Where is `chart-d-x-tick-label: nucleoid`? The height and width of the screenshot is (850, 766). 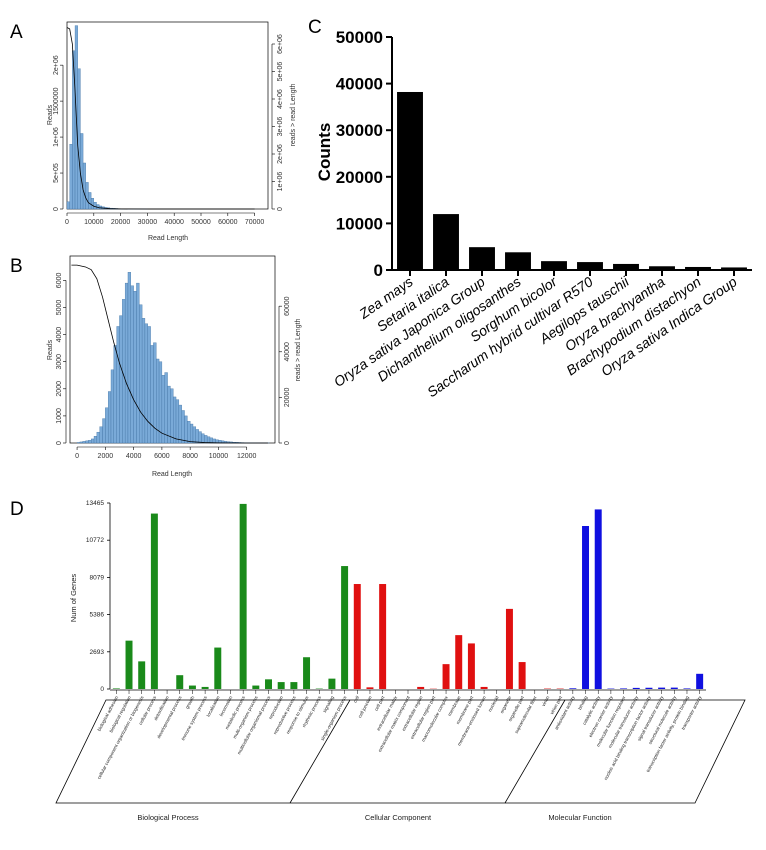
chart-d-x-tick-label: nucleoid is located at coordinates (493, 704).